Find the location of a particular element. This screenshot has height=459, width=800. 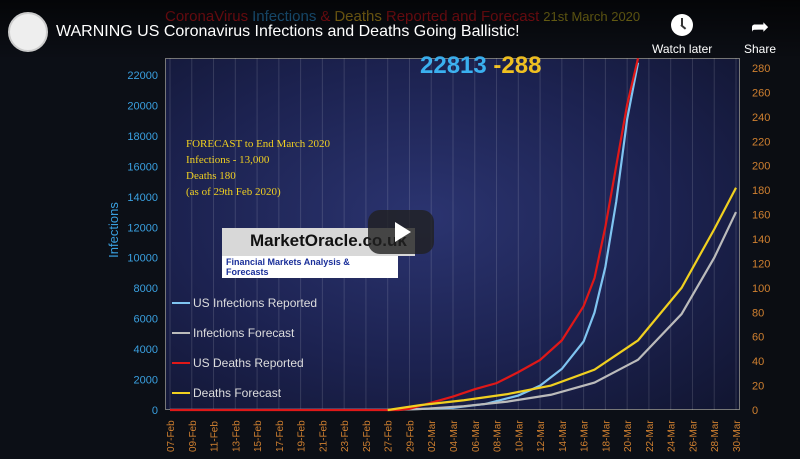

y2-tick-label: 280 is located at coordinates (761, 69).